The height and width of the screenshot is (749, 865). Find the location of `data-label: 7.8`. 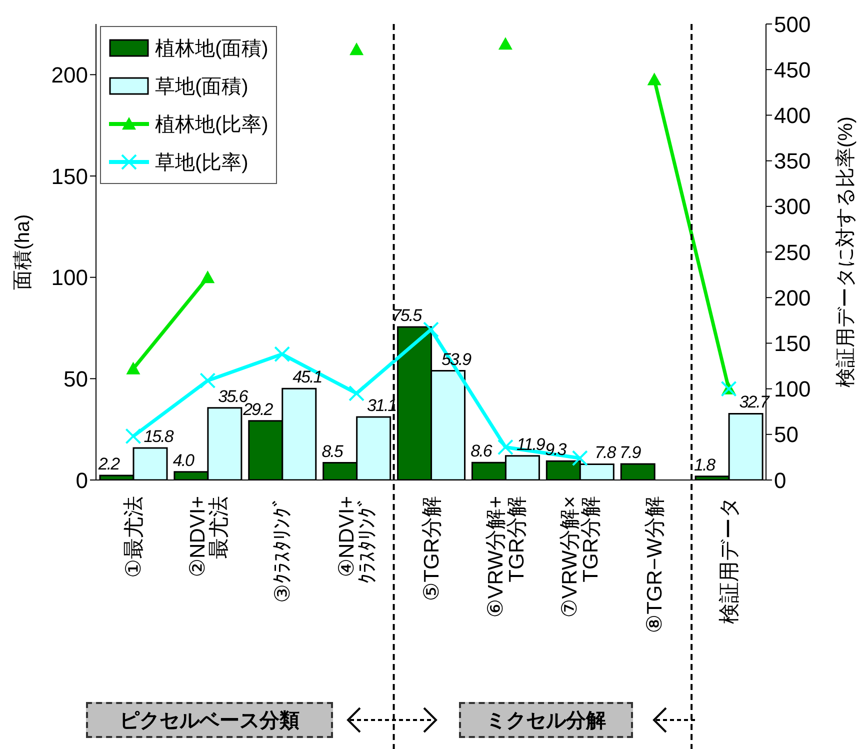

data-label: 7.8 is located at coordinates (605, 452).